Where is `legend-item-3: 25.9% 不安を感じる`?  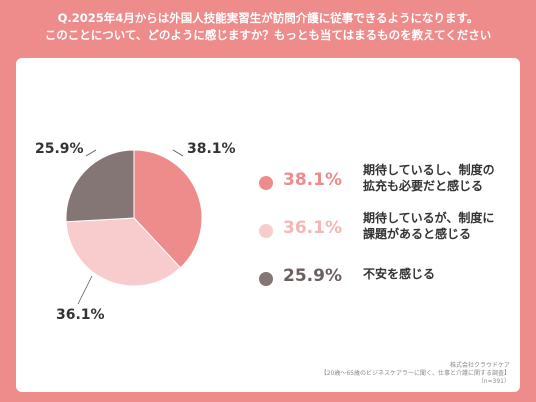
legend-item-3: 25.9% 不安を感じる is located at coordinates (384, 278).